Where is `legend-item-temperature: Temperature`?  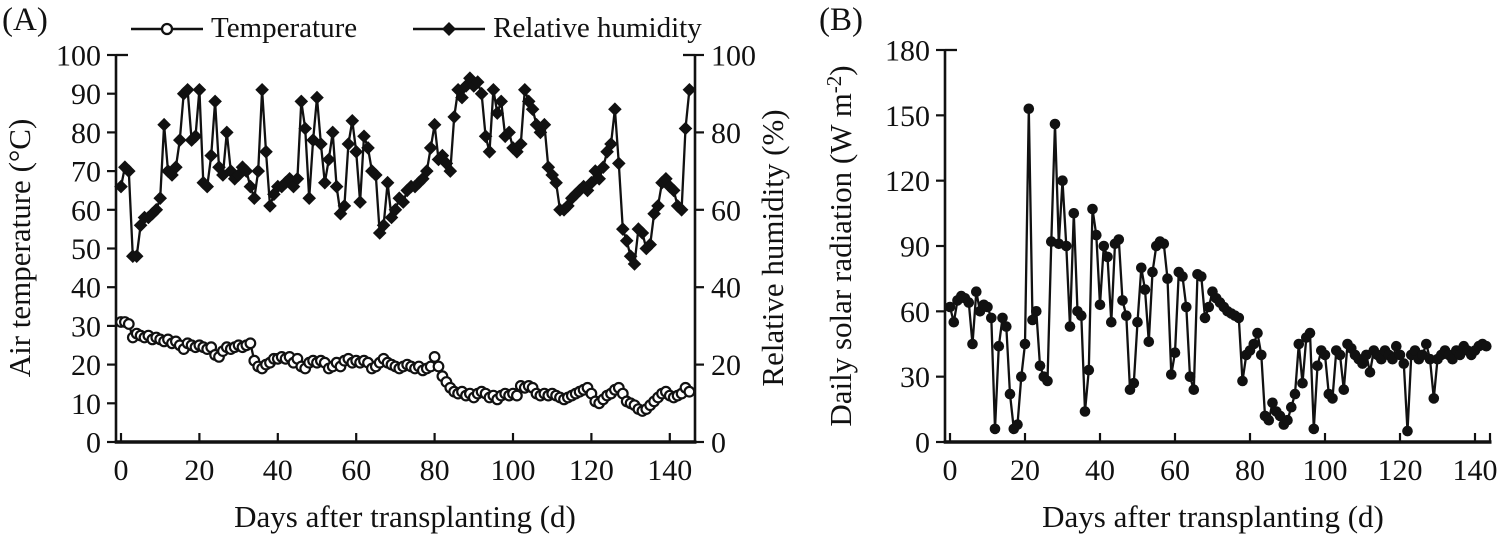 legend-item-temperature: Temperature is located at coordinates (243, 28).